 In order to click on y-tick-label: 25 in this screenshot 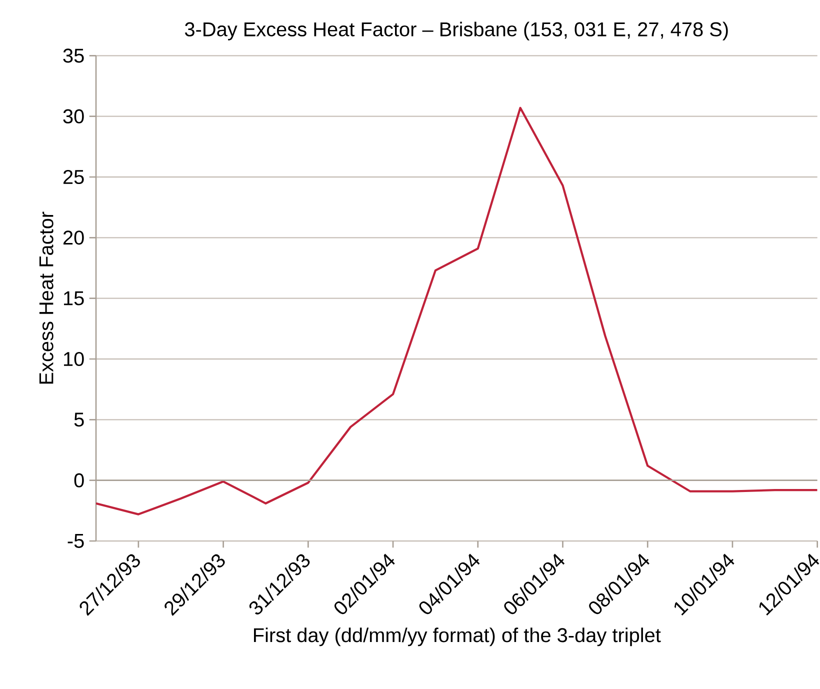, I will do `click(73, 177)`.